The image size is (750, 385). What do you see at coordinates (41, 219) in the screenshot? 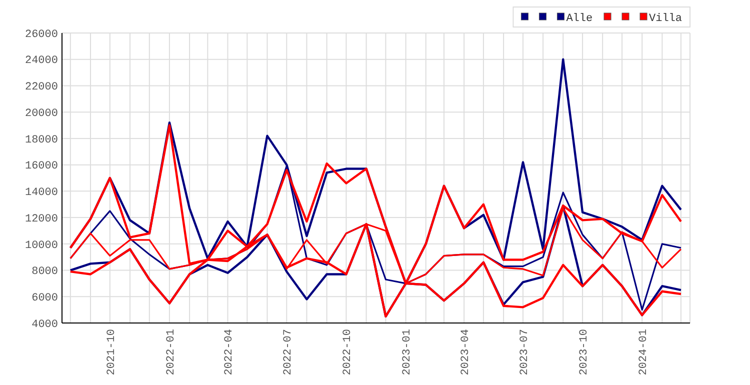
I see `y-tick-label: 12000` at bounding box center [41, 219].